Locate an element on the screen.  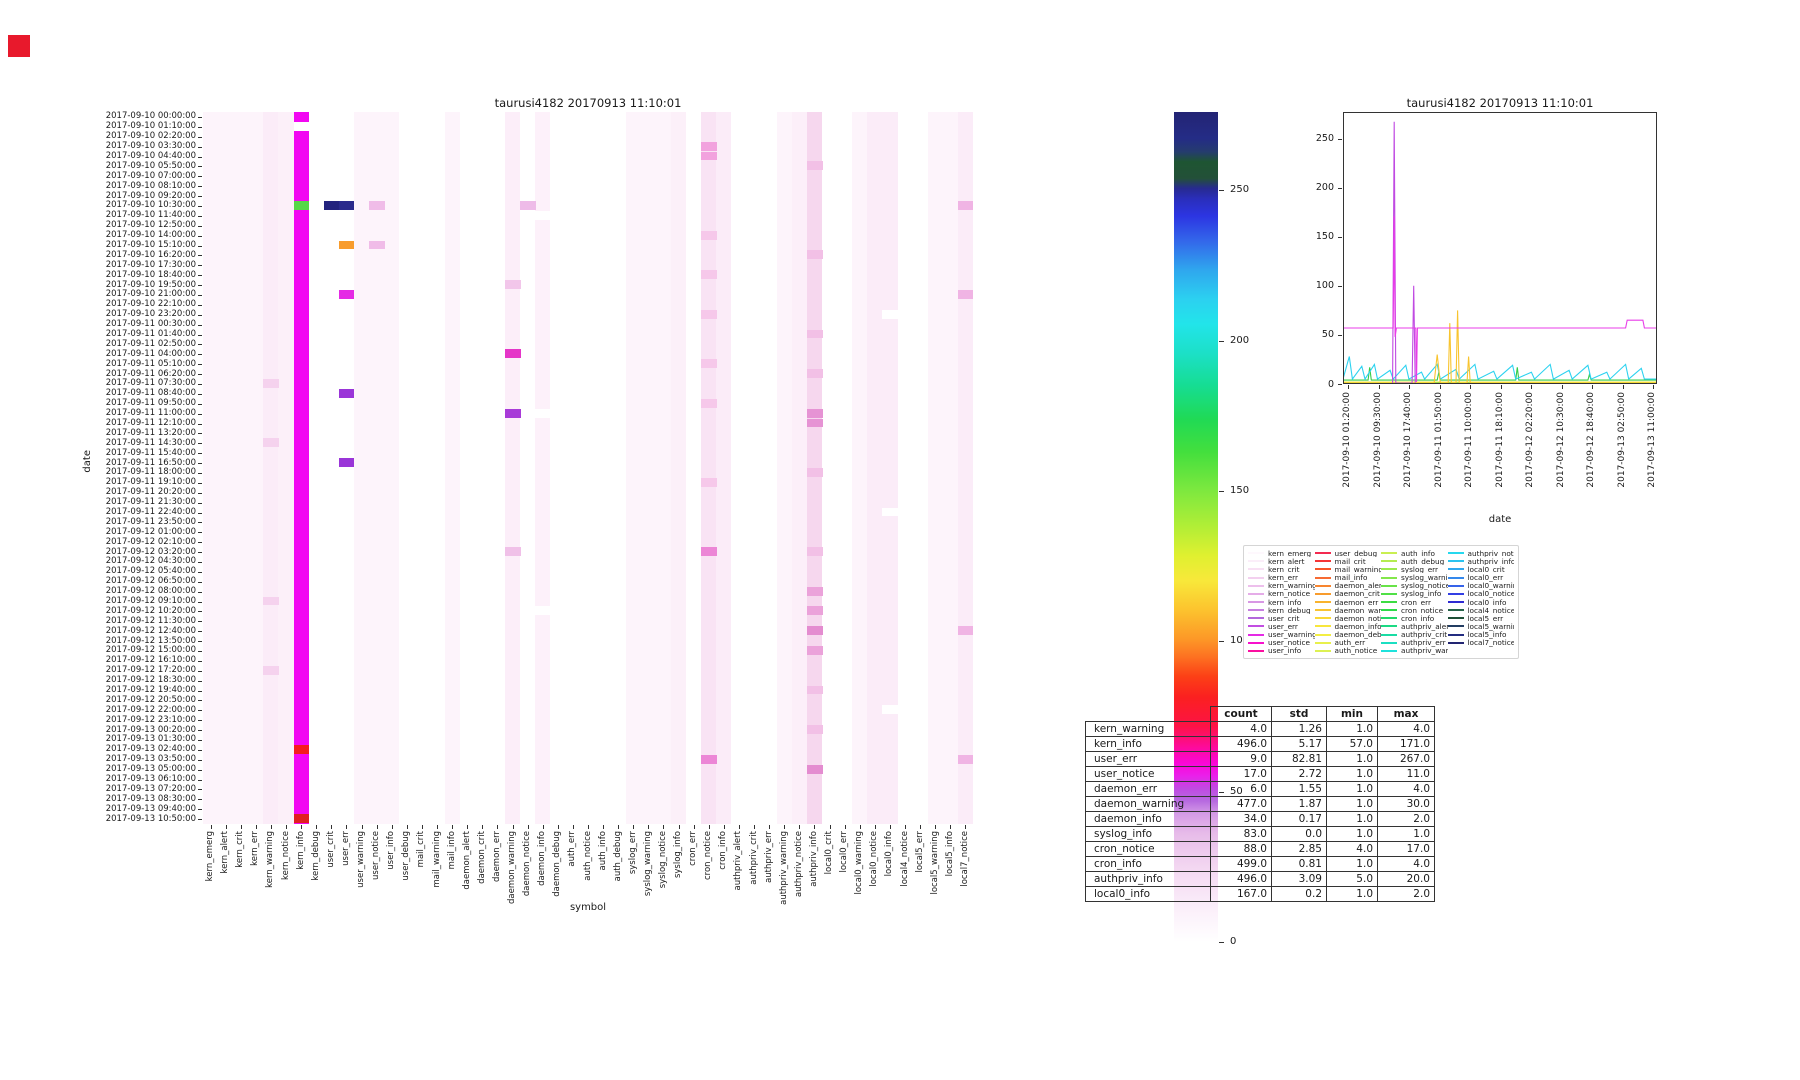
heatmap-column-kern_emerg is located at coordinates (211, 468).